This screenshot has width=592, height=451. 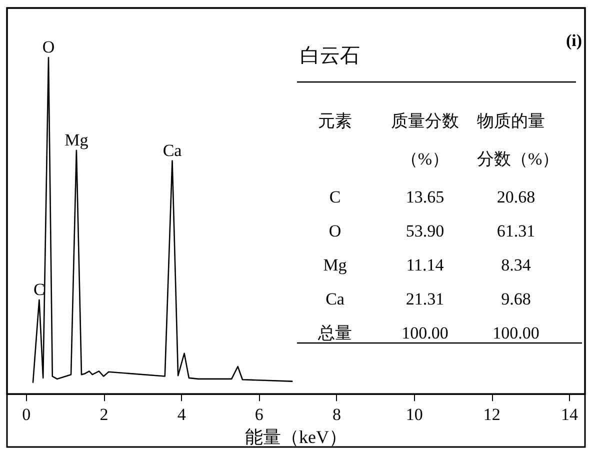 What do you see at coordinates (516, 197) in the screenshot?
I see `annotation: 20.68` at bounding box center [516, 197].